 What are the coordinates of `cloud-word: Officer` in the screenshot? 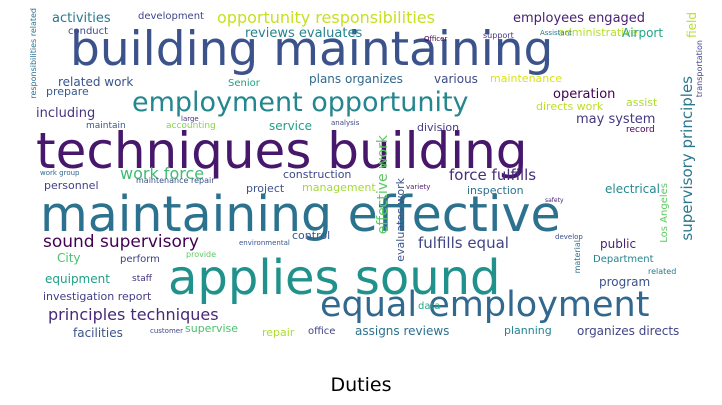 It's located at (436, 39).